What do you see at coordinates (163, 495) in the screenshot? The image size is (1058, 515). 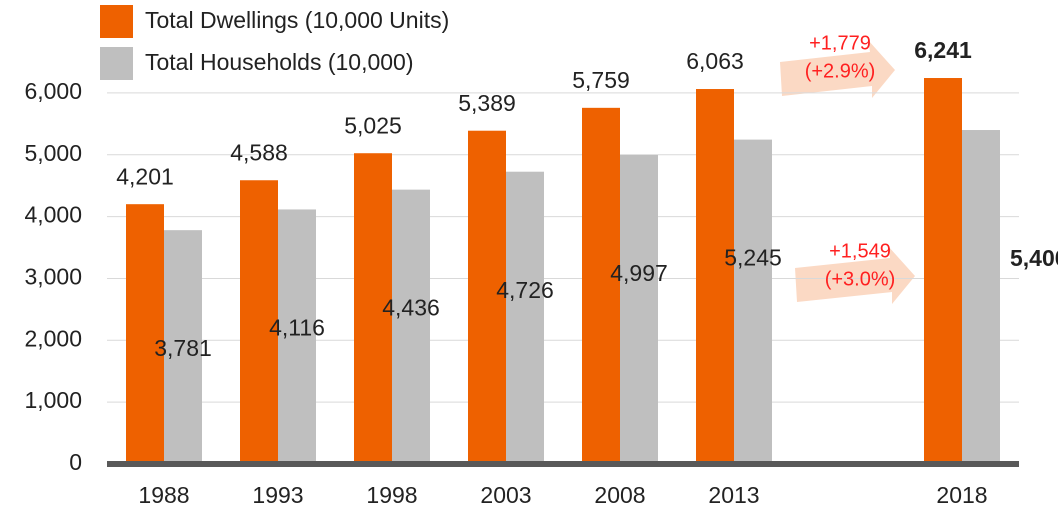 I see `x-tick-label: 1988` at bounding box center [163, 495].